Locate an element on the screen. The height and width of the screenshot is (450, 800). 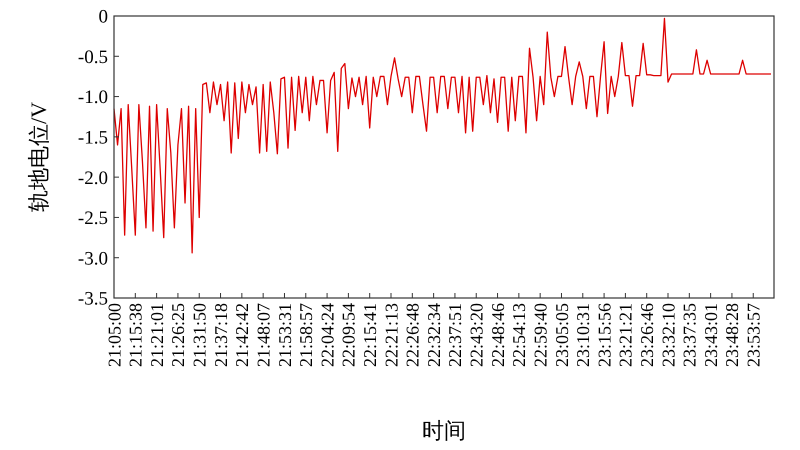
x-tick-label: 23:32:10 is located at coordinates (668, 335).